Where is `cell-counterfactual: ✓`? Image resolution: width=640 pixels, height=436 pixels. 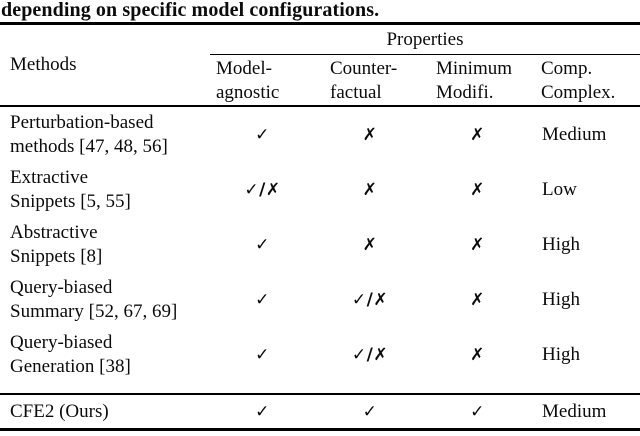 cell-counterfactual: ✓ is located at coordinates (370, 411).